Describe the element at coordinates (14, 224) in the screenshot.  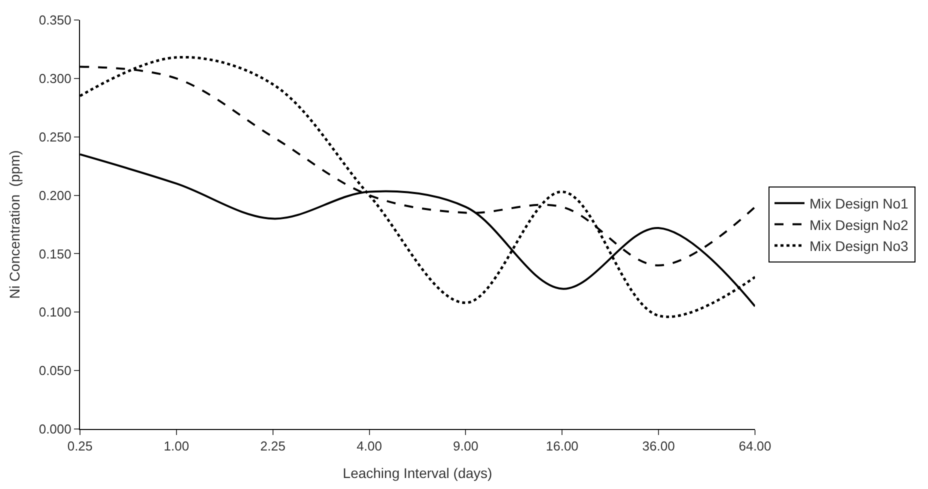
I see `y-axis-title: Ni Concentration (ppm)` at that location.